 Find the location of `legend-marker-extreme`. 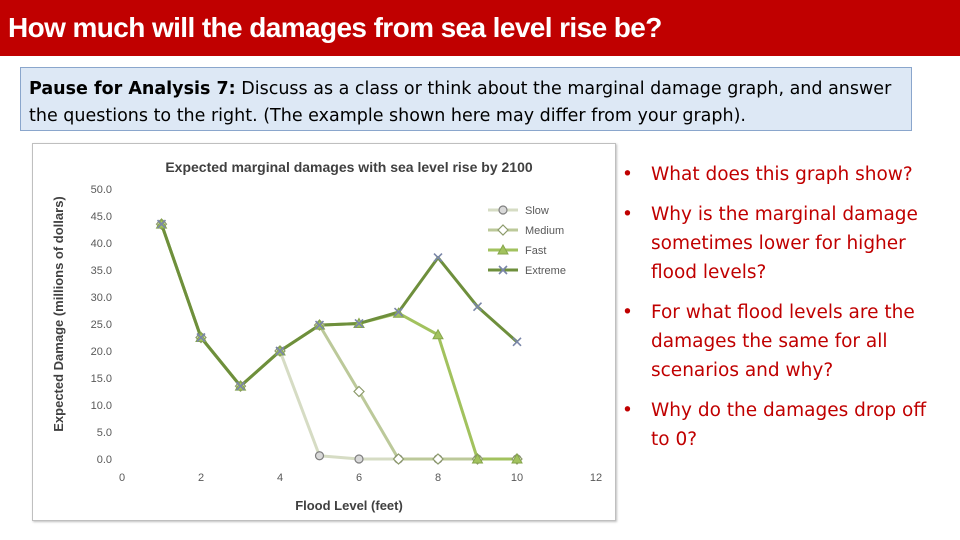

legend-marker-extreme is located at coordinates (503, 270).